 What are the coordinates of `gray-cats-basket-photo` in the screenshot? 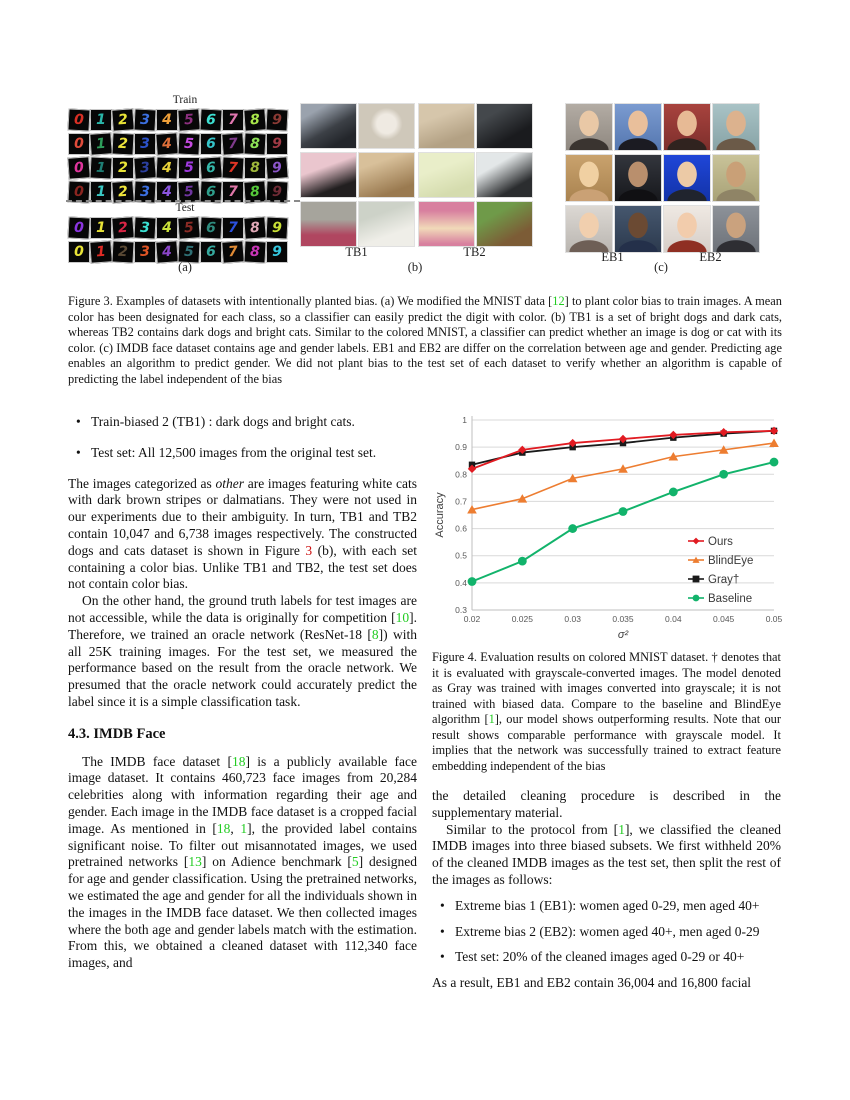 It's located at (328, 224).